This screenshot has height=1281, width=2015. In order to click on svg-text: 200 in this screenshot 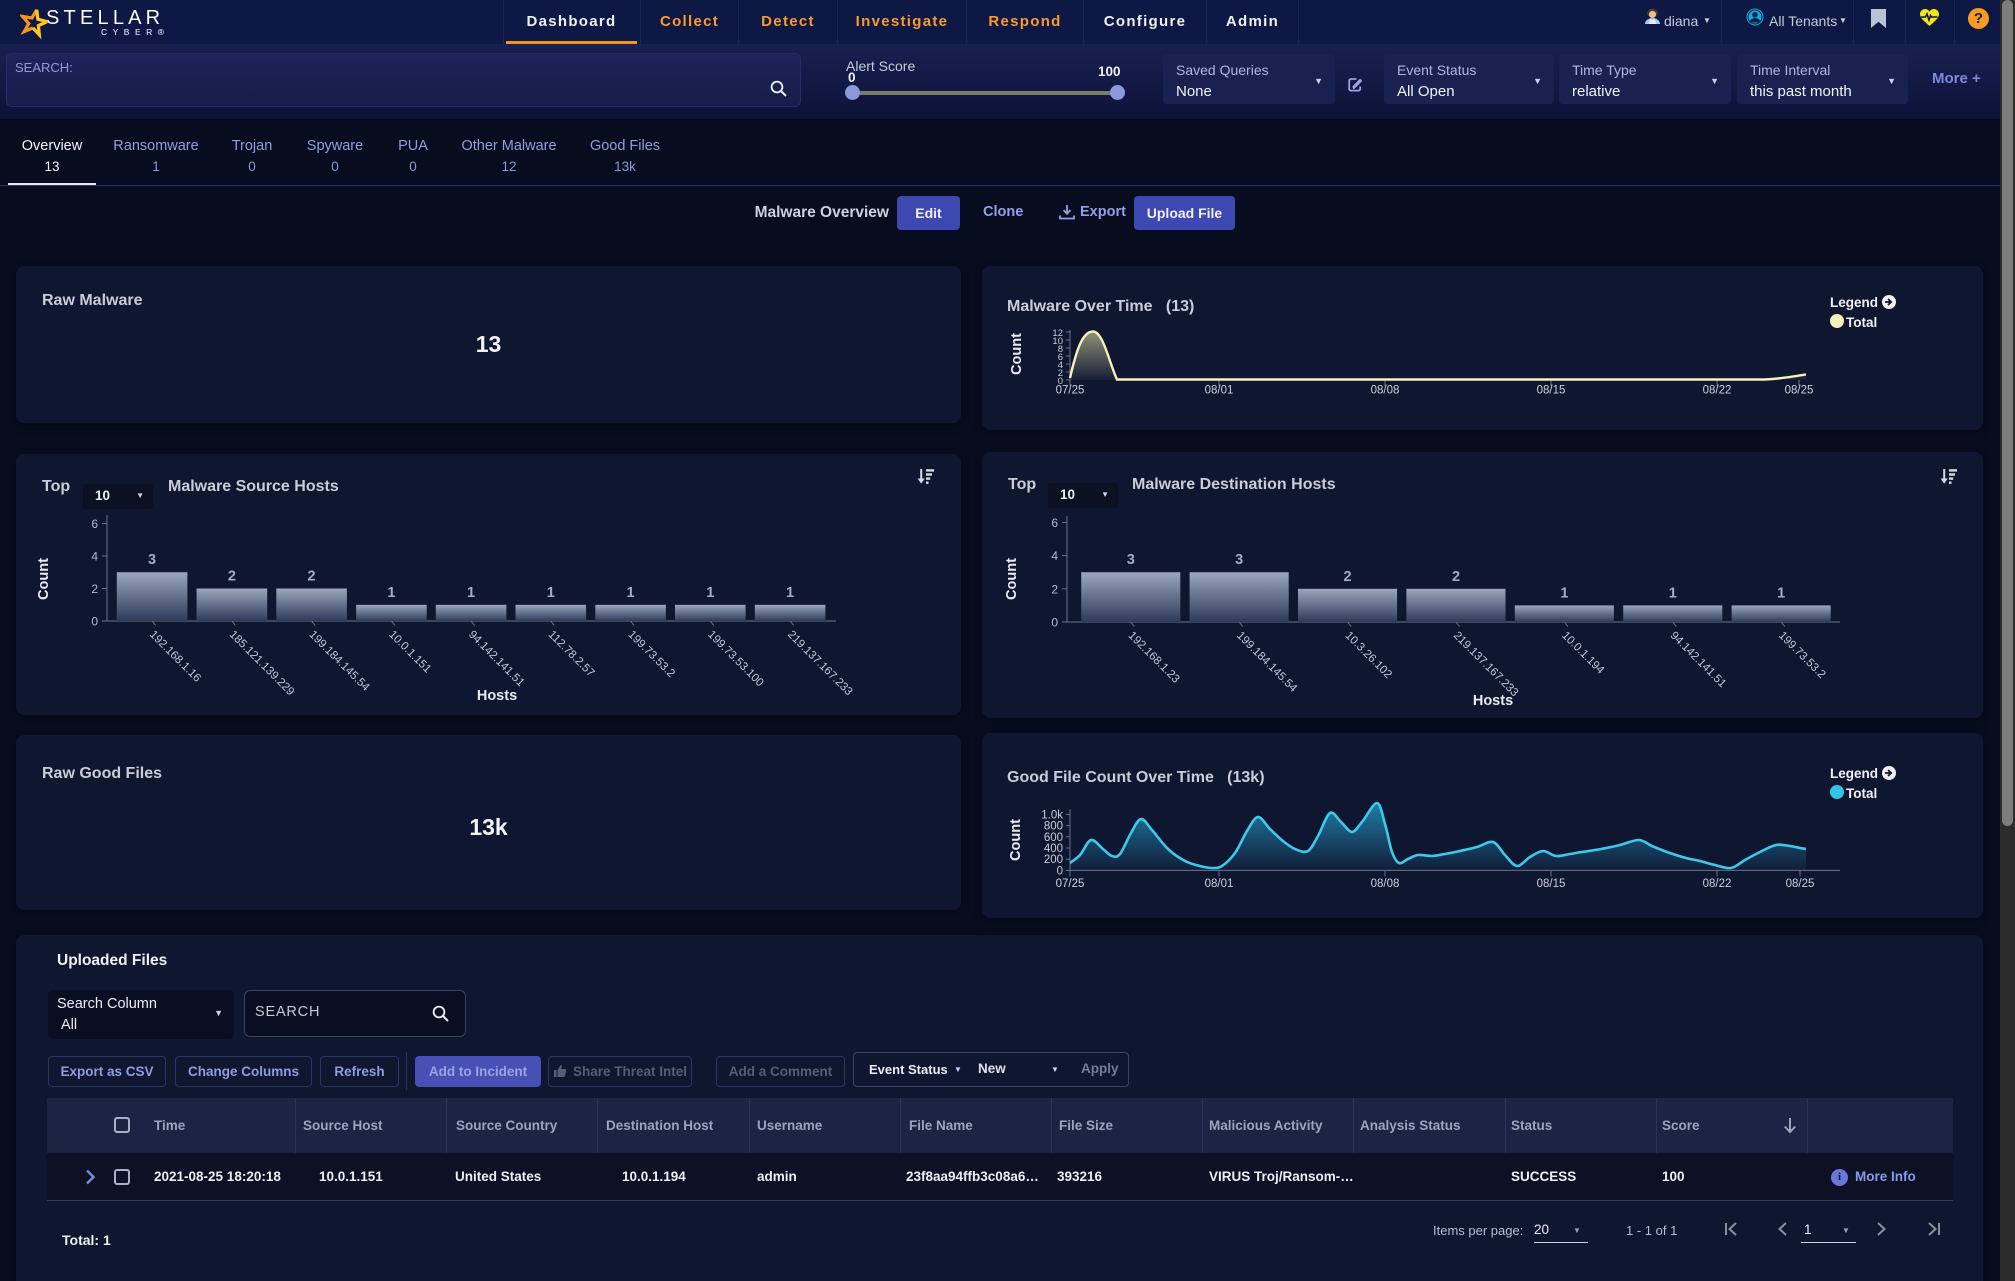, I will do `click(1053, 860)`.